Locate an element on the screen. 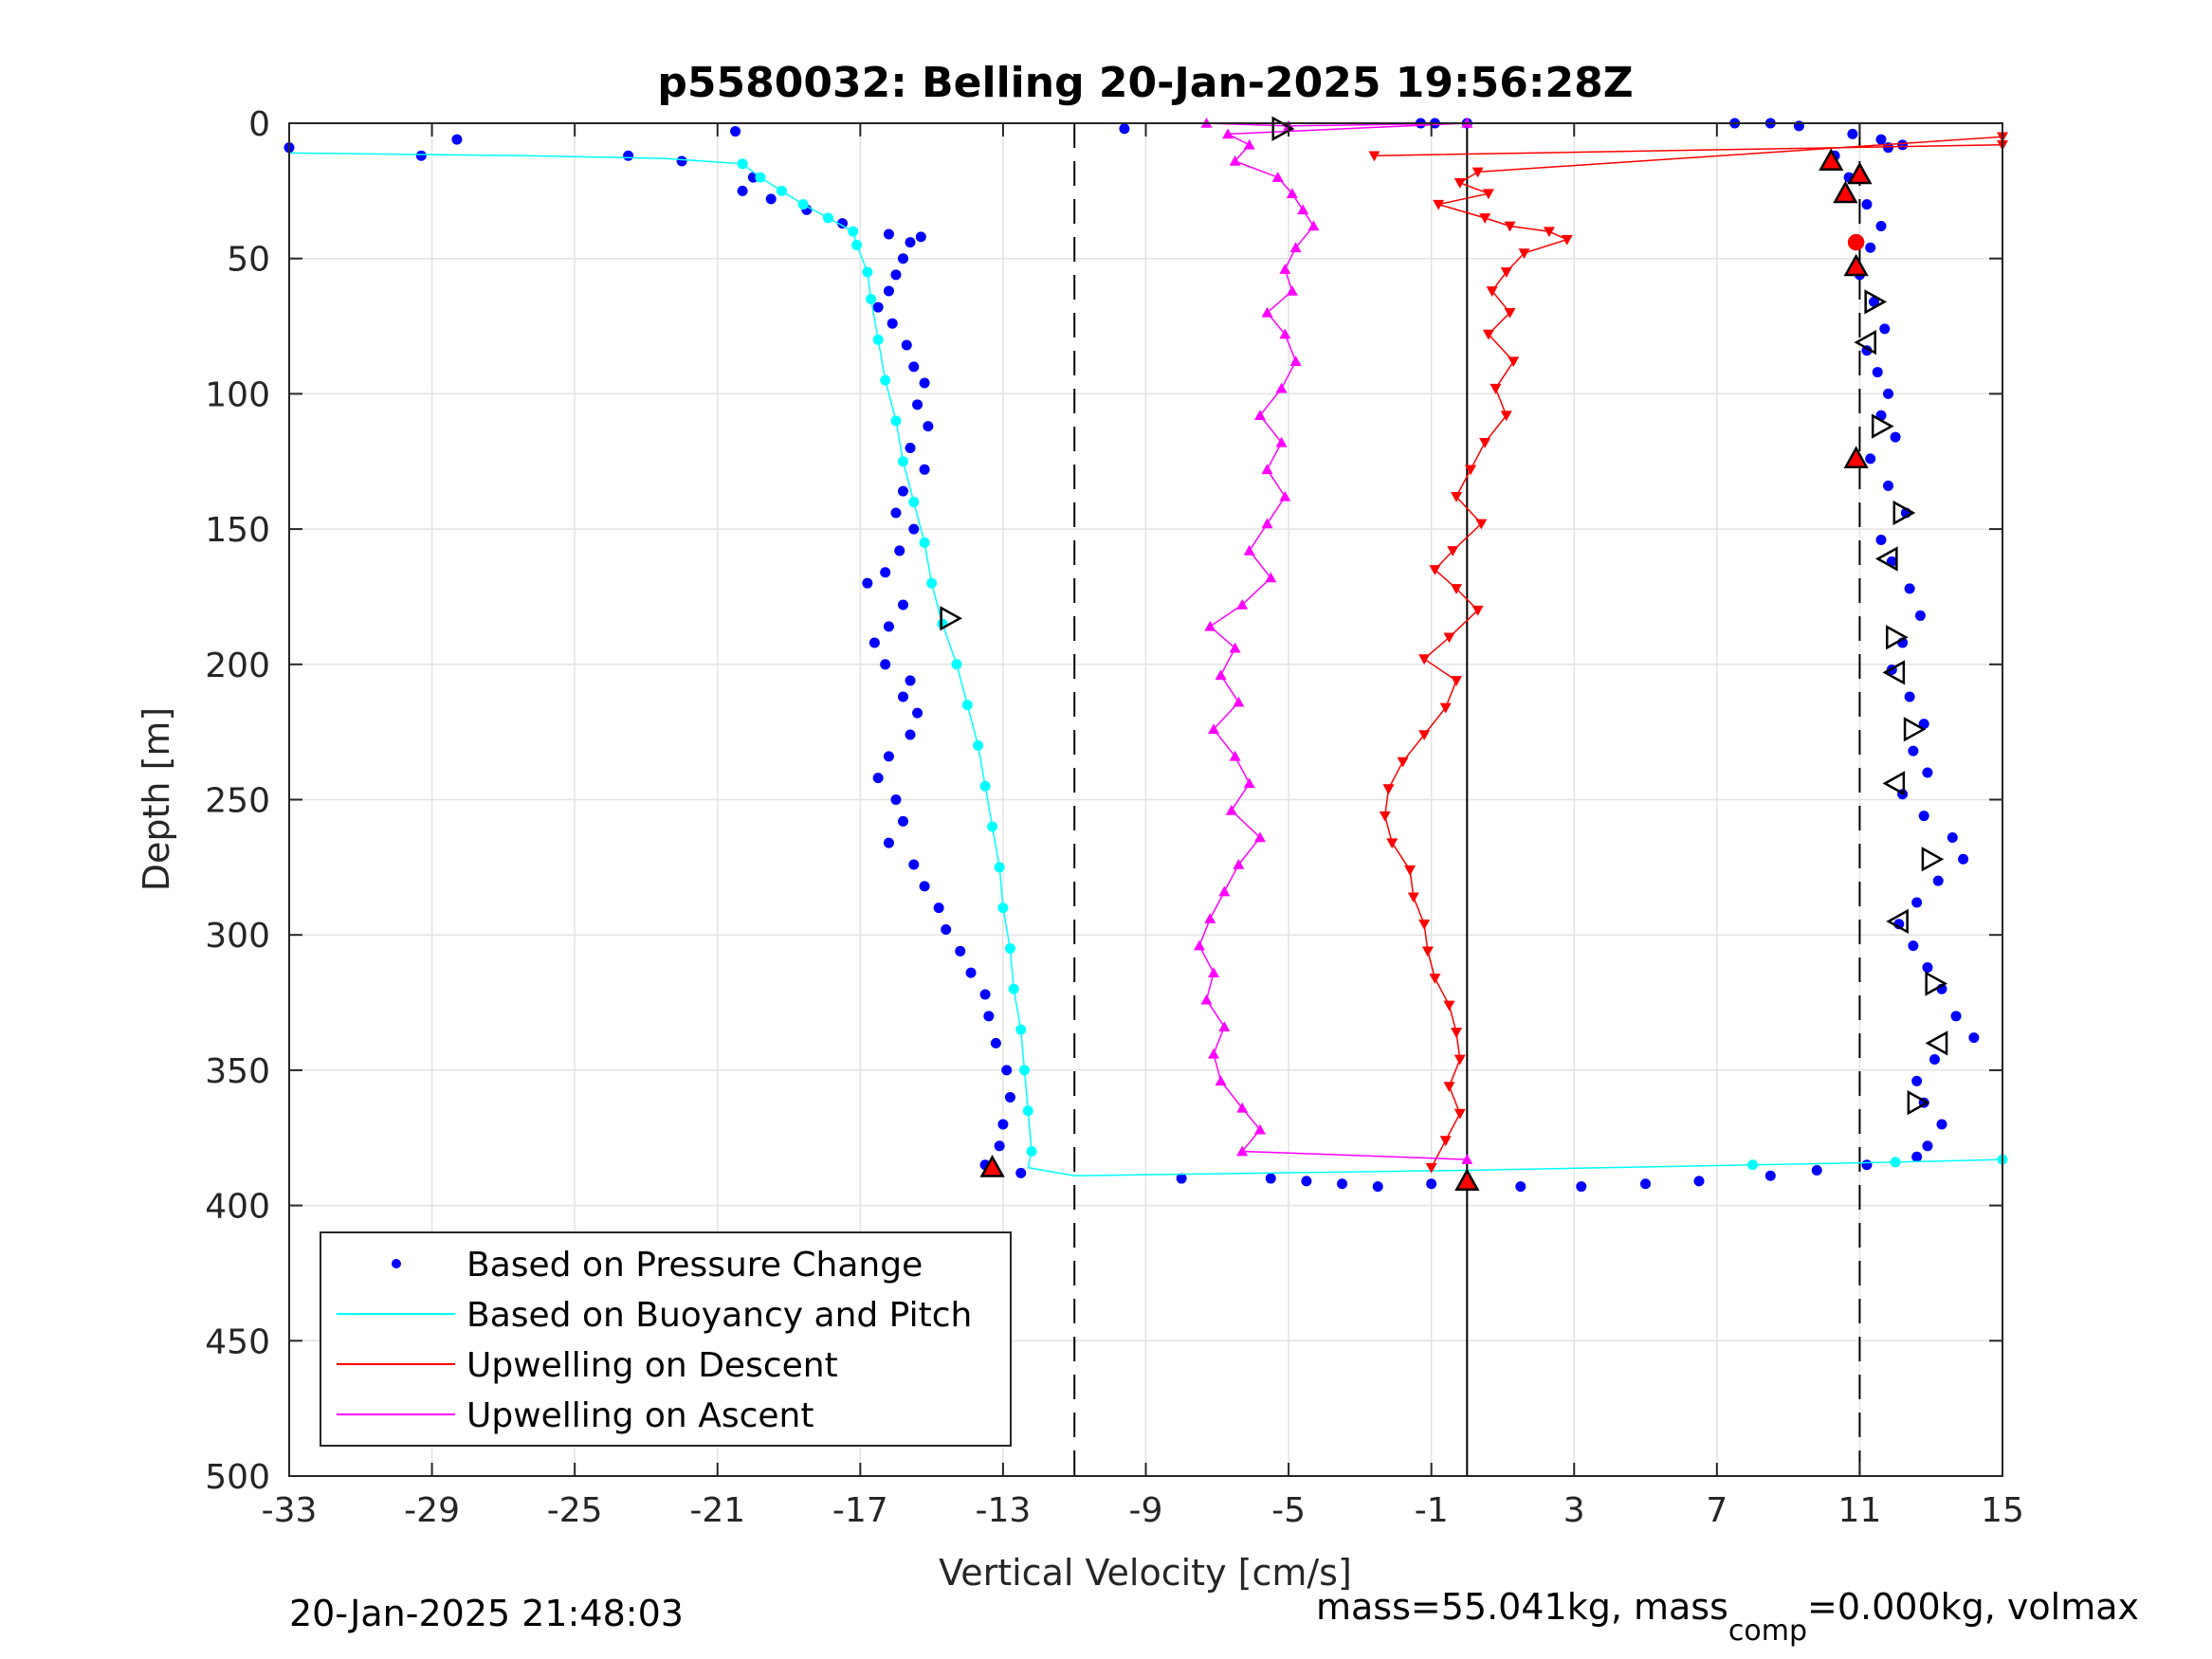 Image resolution: width=2212 pixels, height=1659 pixels. event-marker-triangle-left is located at coordinates (1936, 1043).